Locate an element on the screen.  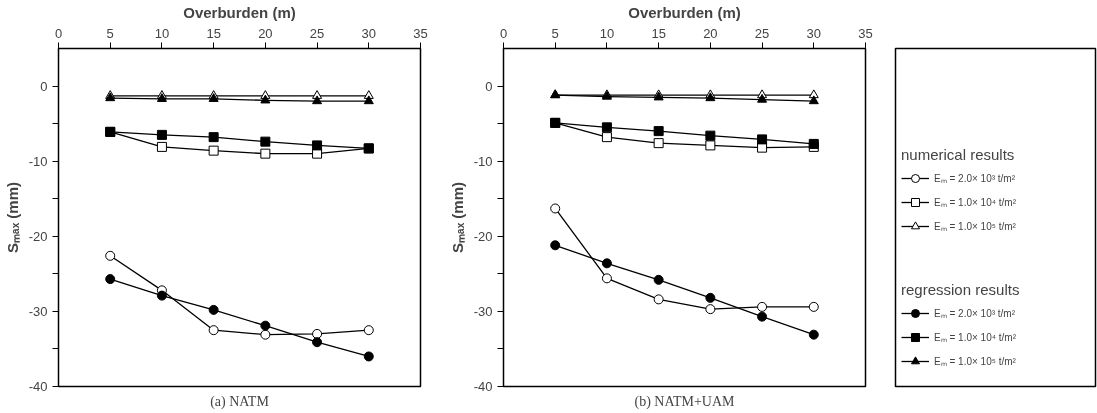
text: numerical results is located at coordinates (958, 154).